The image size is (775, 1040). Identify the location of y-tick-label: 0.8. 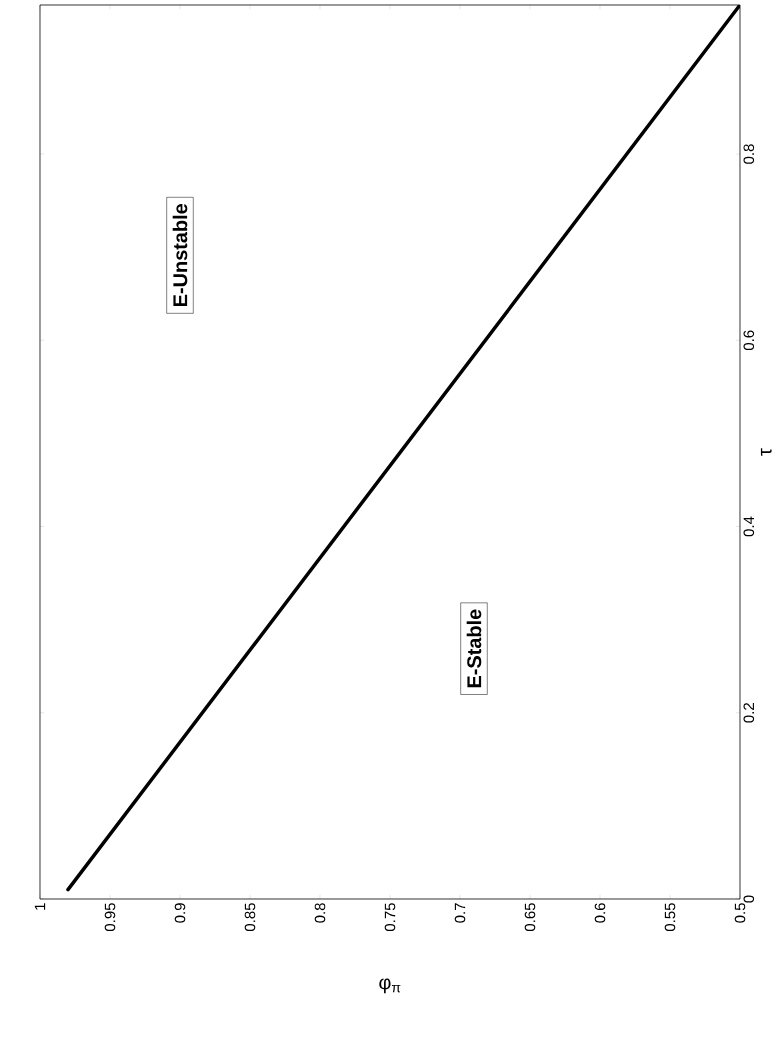
(749, 154).